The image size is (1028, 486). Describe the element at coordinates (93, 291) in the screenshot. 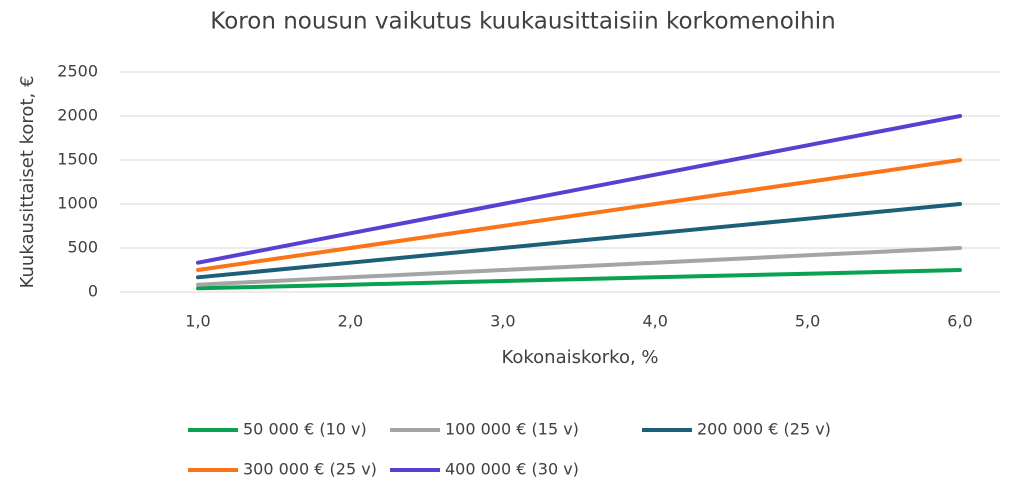

I see `y-tick-label: 0` at that location.